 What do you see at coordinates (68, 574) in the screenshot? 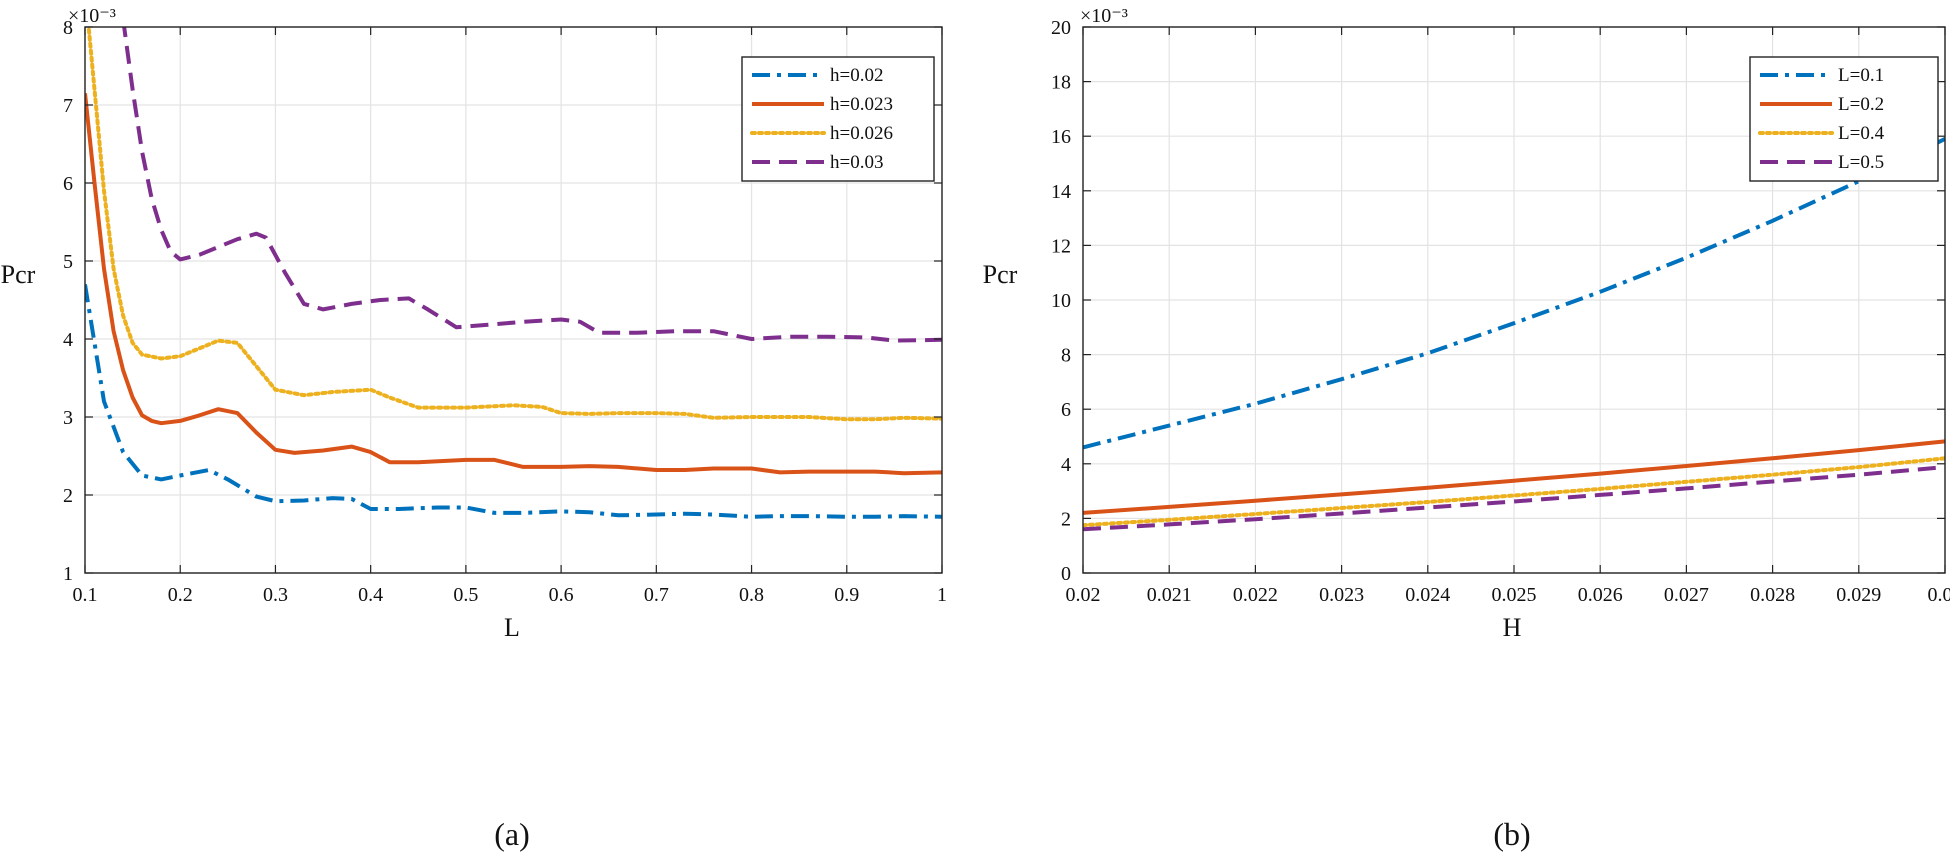
I see `y-tick-label: 1` at bounding box center [68, 574].